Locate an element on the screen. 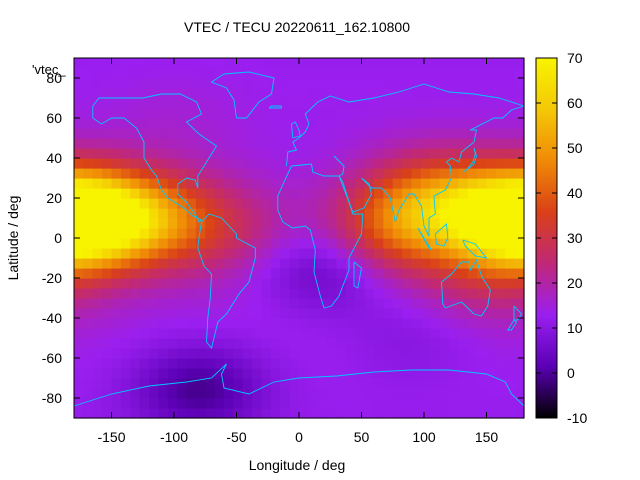  y-tick-label: -60 is located at coordinates (52, 358).